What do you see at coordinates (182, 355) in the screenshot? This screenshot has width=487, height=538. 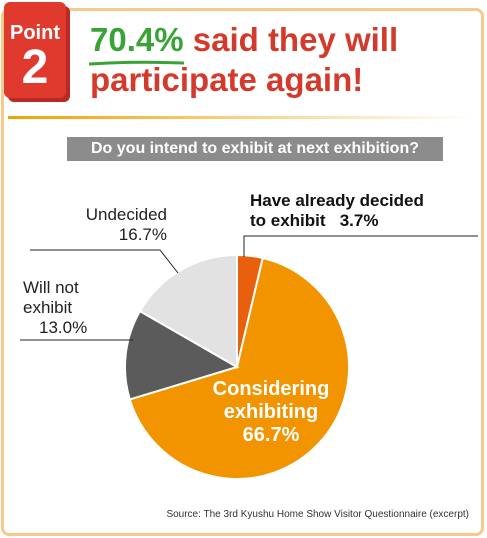 I see `slice-will-not` at bounding box center [182, 355].